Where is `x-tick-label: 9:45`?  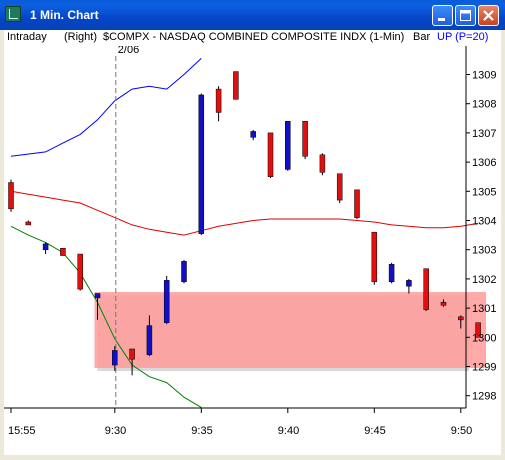 x-tick-label: 9:45 is located at coordinates (374, 431).